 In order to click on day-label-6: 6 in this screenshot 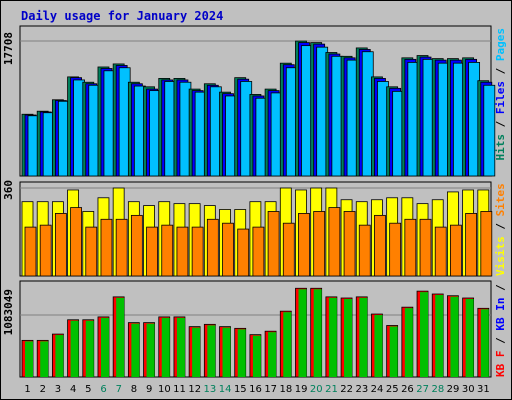, I will do `click(103, 389)`.